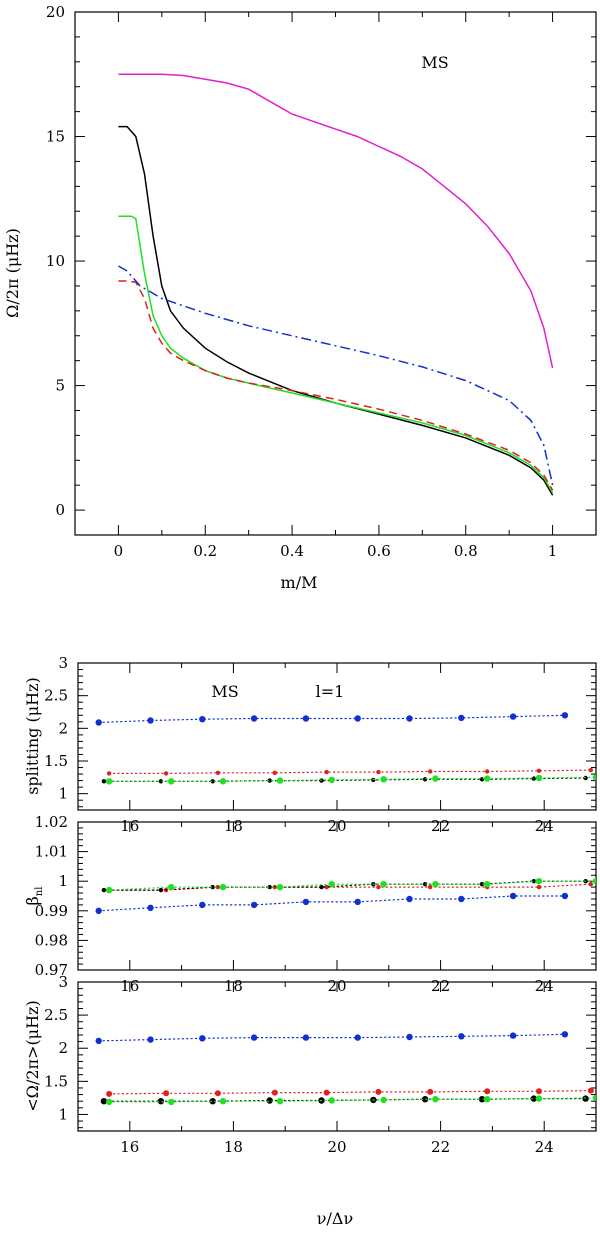 The width and height of the screenshot is (600, 1235). Describe the element at coordinates (56, 761) in the screenshot. I see `y-tick-label: 1.5` at that location.